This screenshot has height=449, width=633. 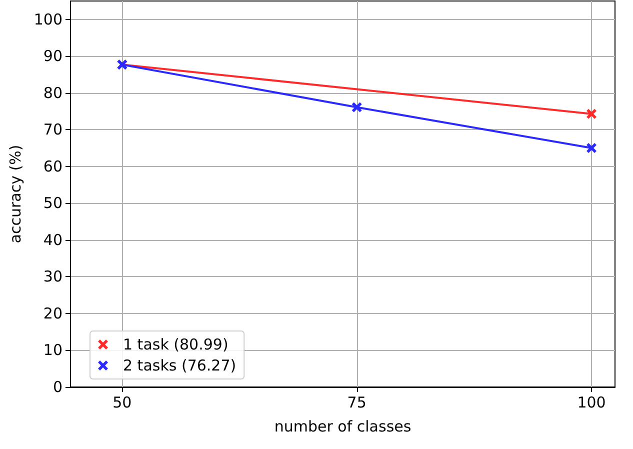 I want to click on x-tick-label: 75, so click(x=356, y=403).